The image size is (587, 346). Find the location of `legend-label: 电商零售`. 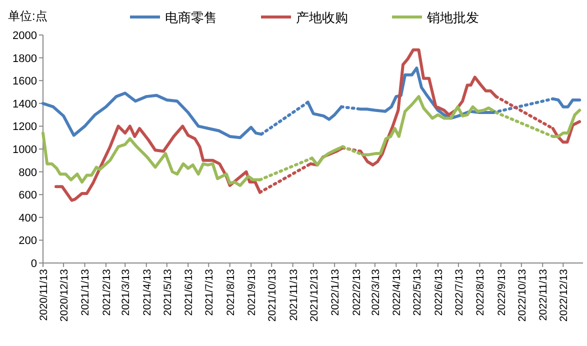

legend-label: 电商零售 is located at coordinates (191, 17).